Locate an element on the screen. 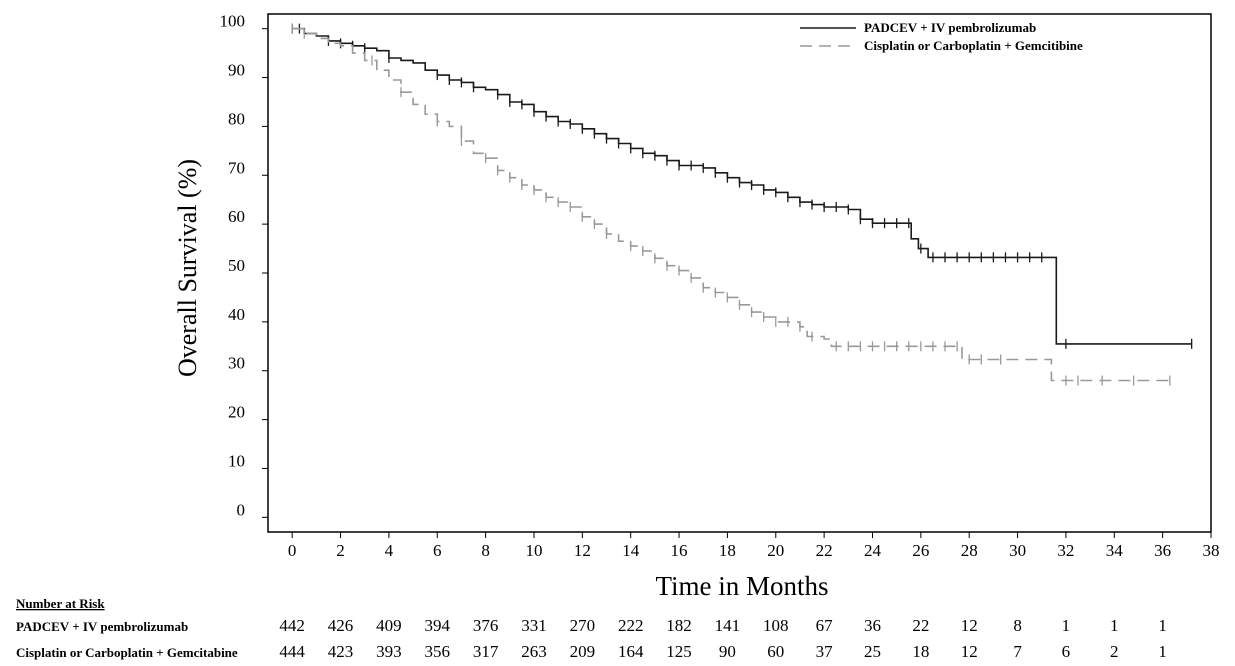 Image resolution: width=1235 pixels, height=666 pixels. x-tick-label: 36 is located at coordinates (1162, 550).